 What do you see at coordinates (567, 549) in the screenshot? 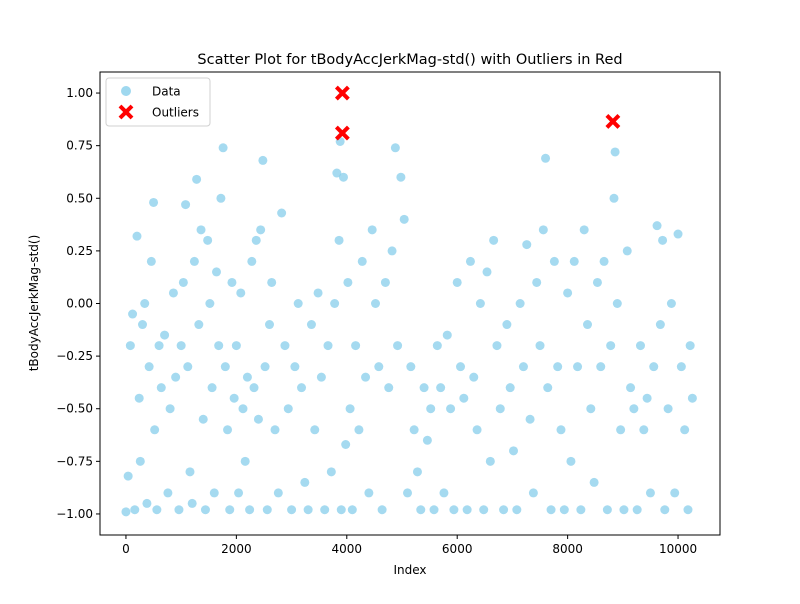
I see `x-tick-label: 8000` at bounding box center [567, 549].